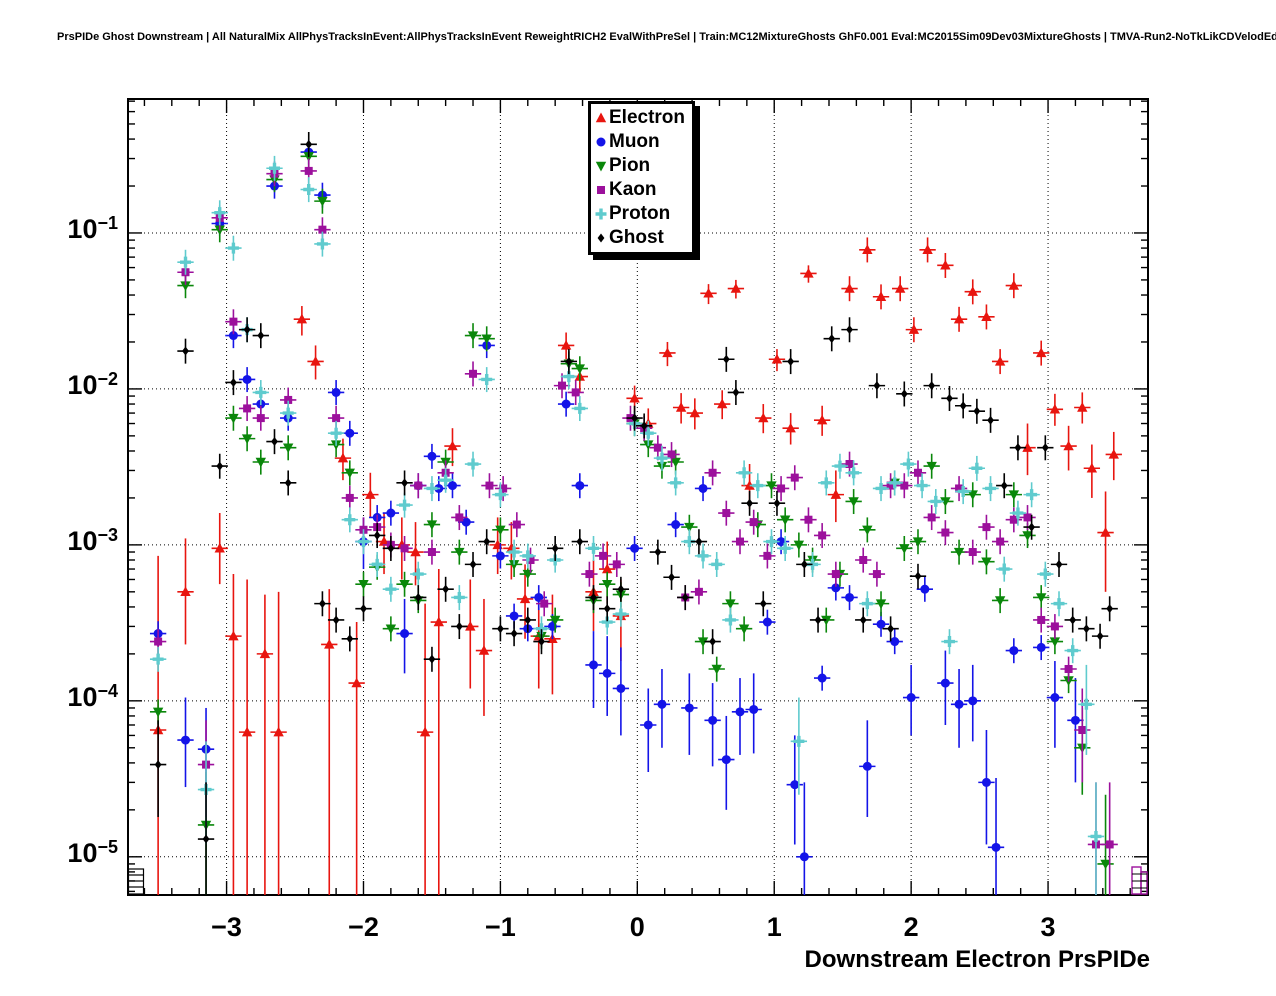 The height and width of the screenshot is (996, 1276). Describe the element at coordinates (601, 166) in the screenshot. I see `triangle-down-icon` at that location.